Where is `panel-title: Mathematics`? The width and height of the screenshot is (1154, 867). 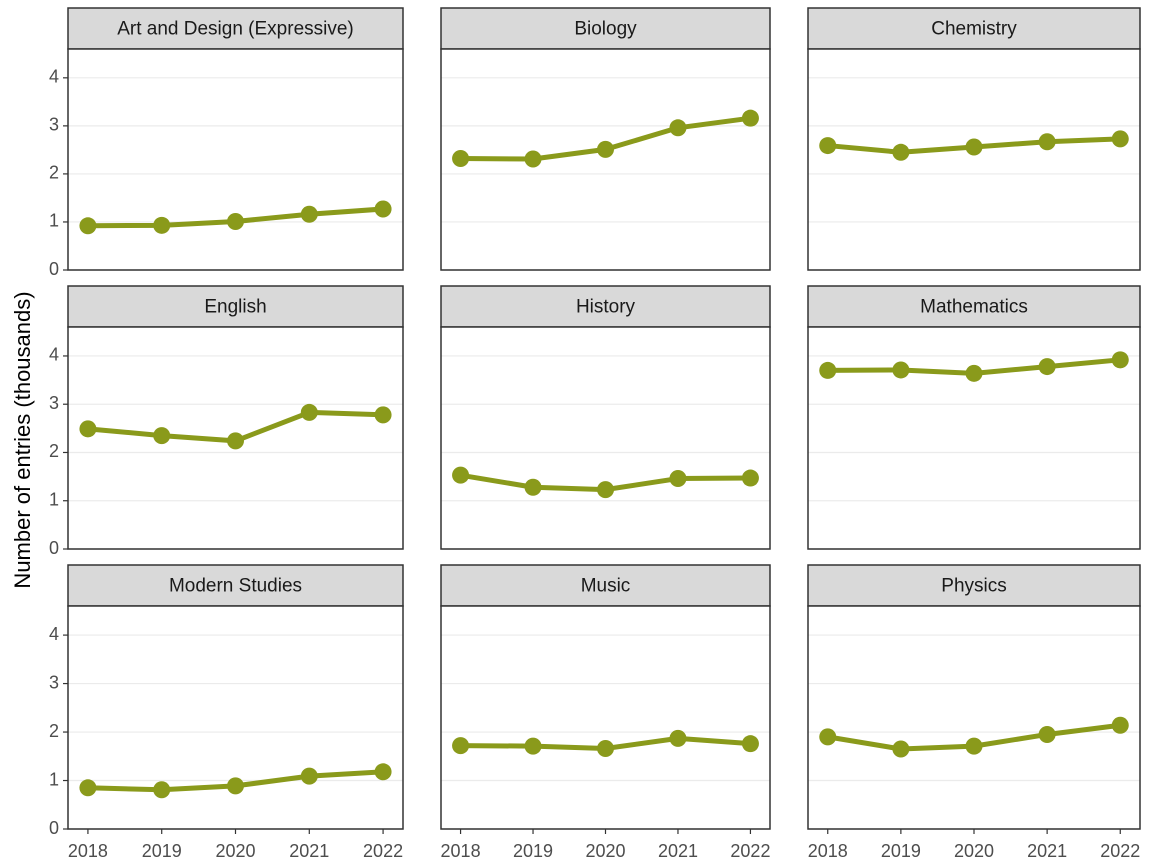
panel-title: Mathematics is located at coordinates (974, 307).